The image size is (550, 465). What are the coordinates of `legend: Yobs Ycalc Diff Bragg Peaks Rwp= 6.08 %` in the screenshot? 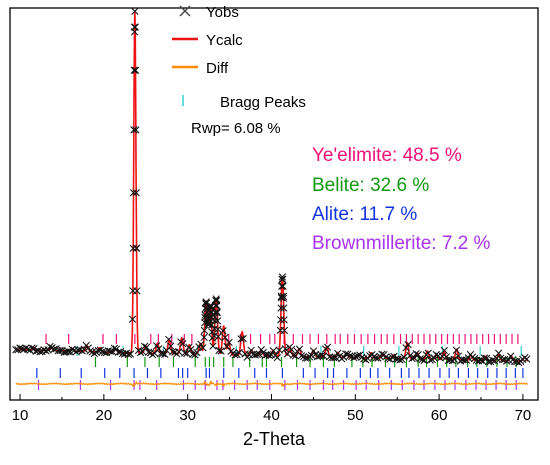 It's located at (239, 70).